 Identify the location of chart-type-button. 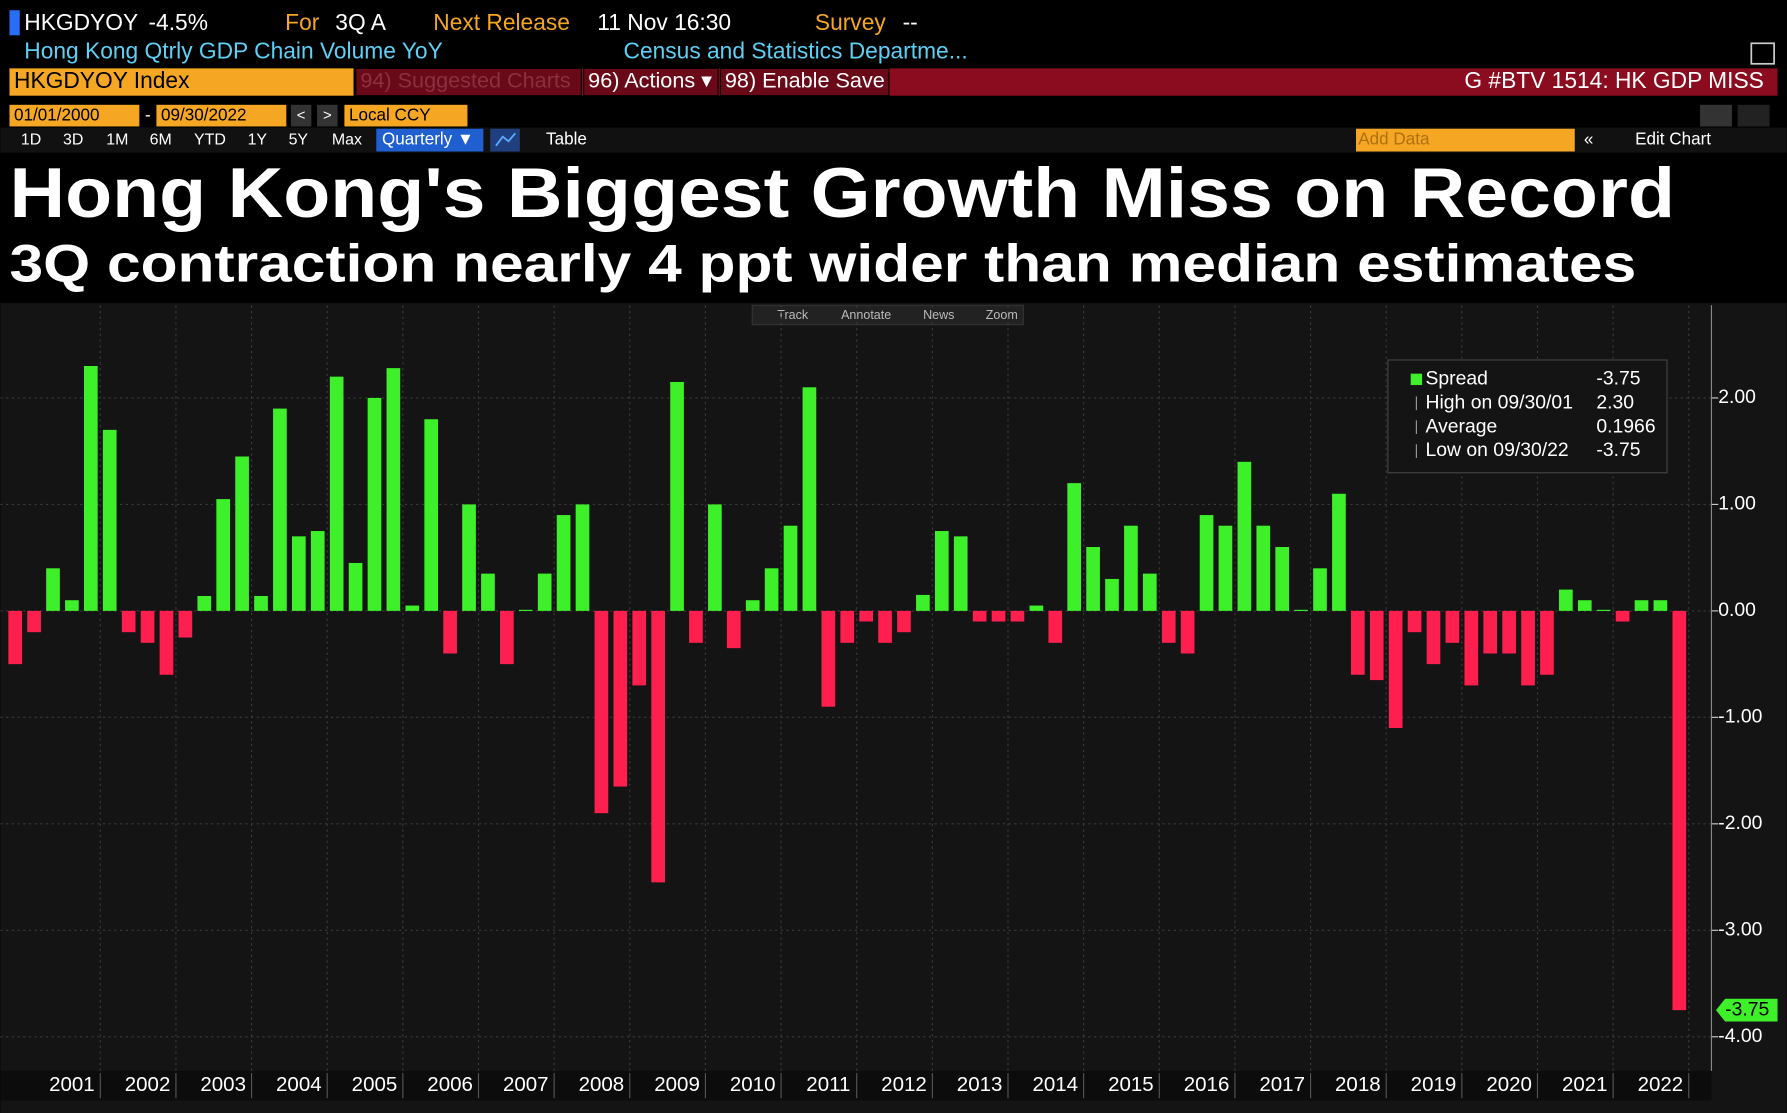
(505, 140).